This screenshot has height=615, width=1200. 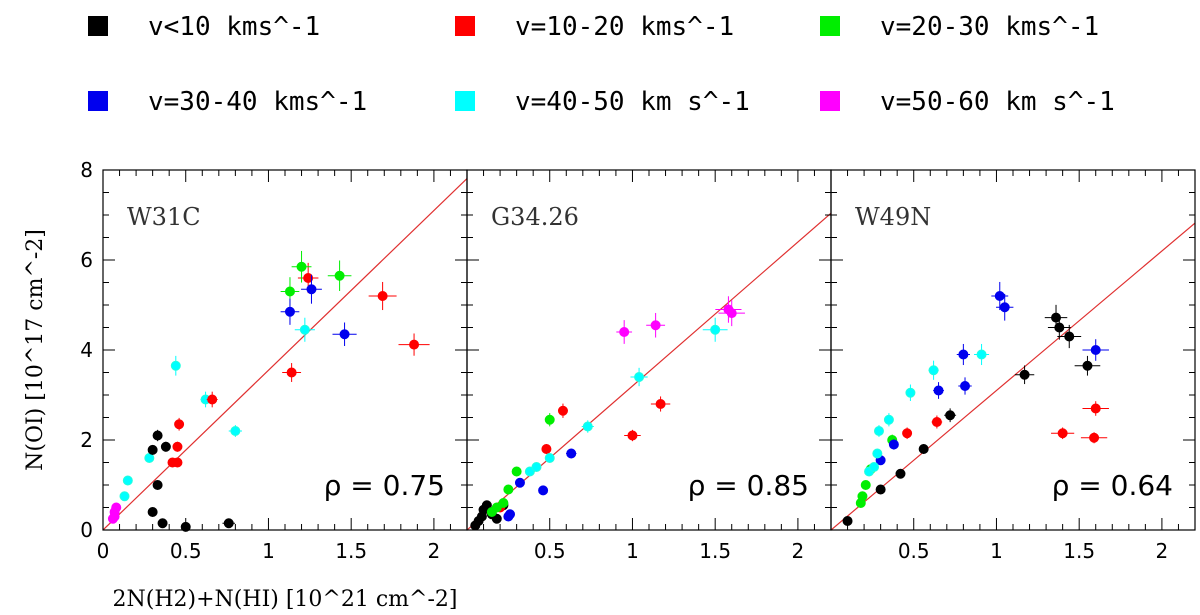 I want to click on legend-label-5: v=50-60 km s^-1, so click(x=997, y=102).